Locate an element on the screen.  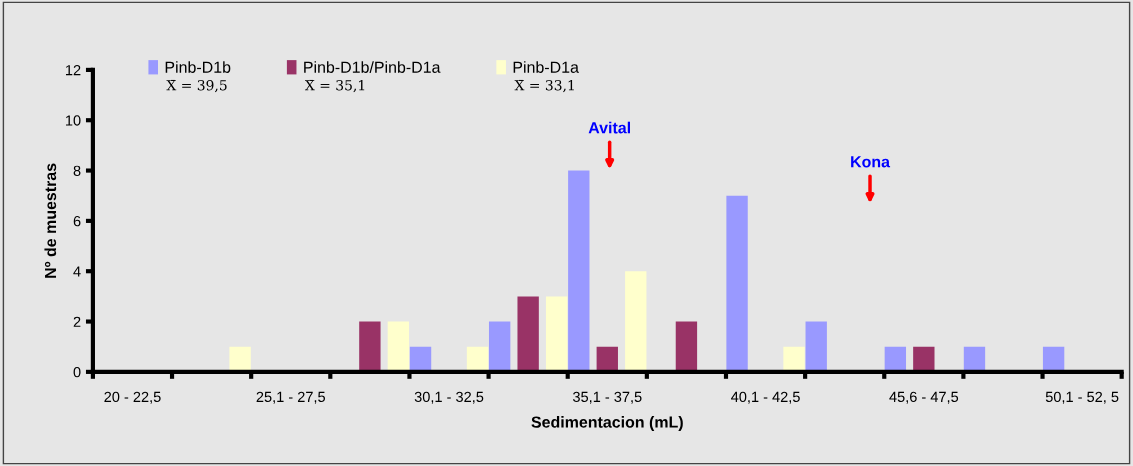
annotation: Avital is located at coordinates (609, 127).